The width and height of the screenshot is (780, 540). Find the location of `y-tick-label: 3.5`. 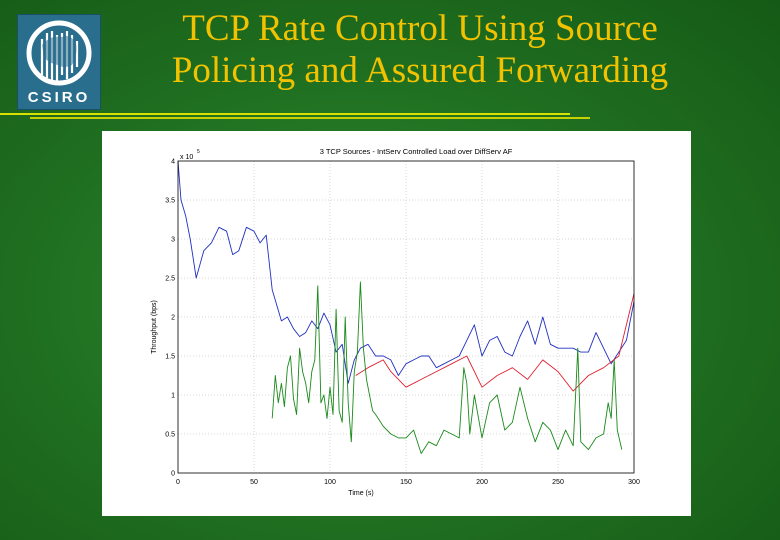

y-tick-label: 3.5 is located at coordinates (170, 201).